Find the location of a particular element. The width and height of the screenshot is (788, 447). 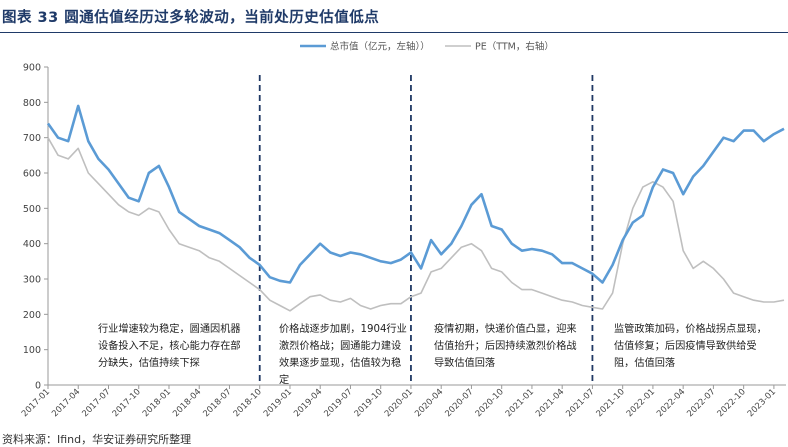

annotation-period-2: 价格战逐步加剧，1904行业激烈价格战；圆通能力建设效果逐步显现，估值较为稳定 is located at coordinates (343, 355).